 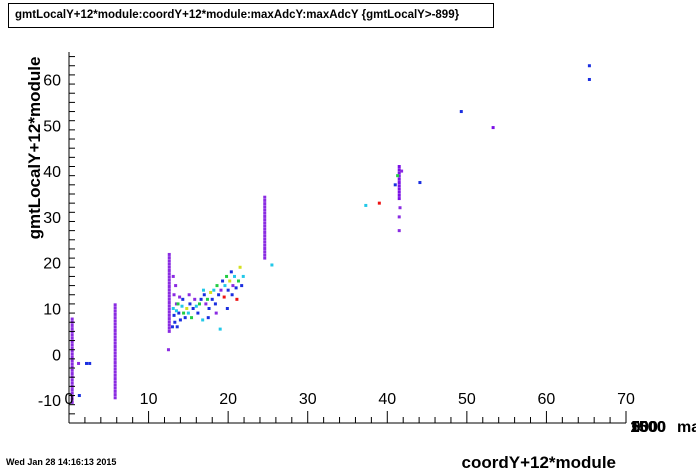 I want to click on x-tick-label: 50, so click(x=467, y=399).